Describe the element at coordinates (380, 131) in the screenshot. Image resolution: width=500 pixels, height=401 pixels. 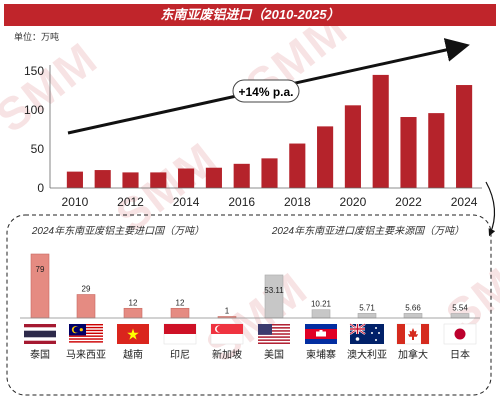
I see `bar-2021` at that location.